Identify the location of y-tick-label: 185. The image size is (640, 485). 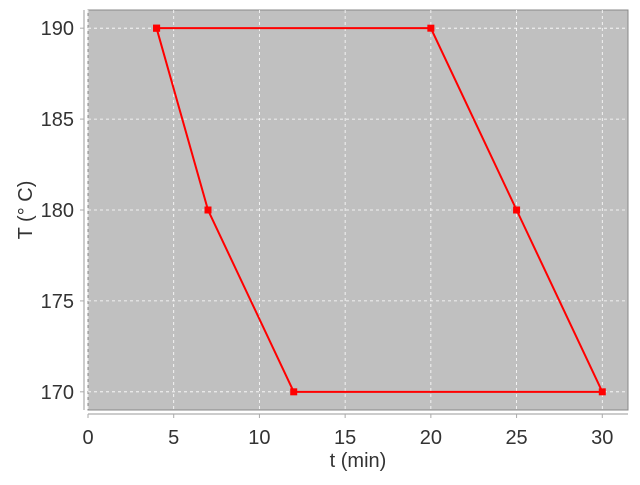
(57, 120).